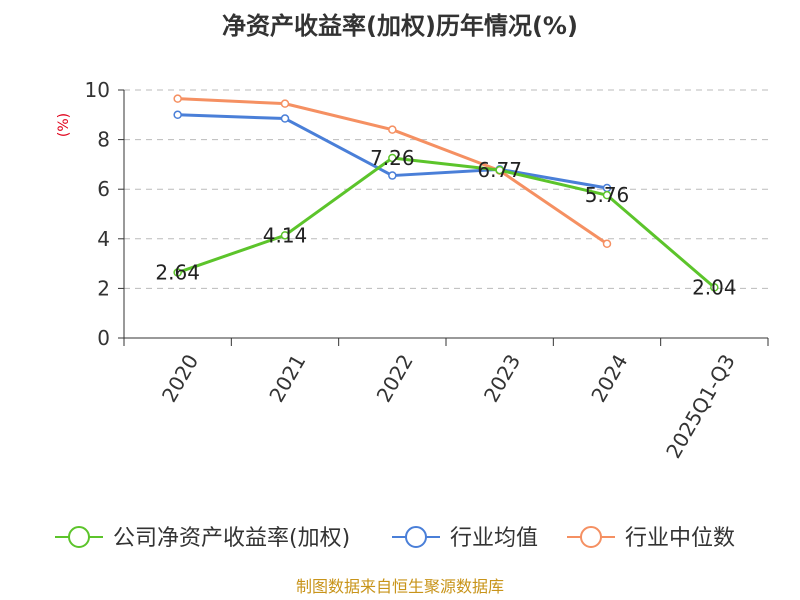 This screenshot has height=600, width=800. Describe the element at coordinates (400, 26) in the screenshot. I see `chart-title: 净资产收益率(加权)历年情况(%)` at that location.